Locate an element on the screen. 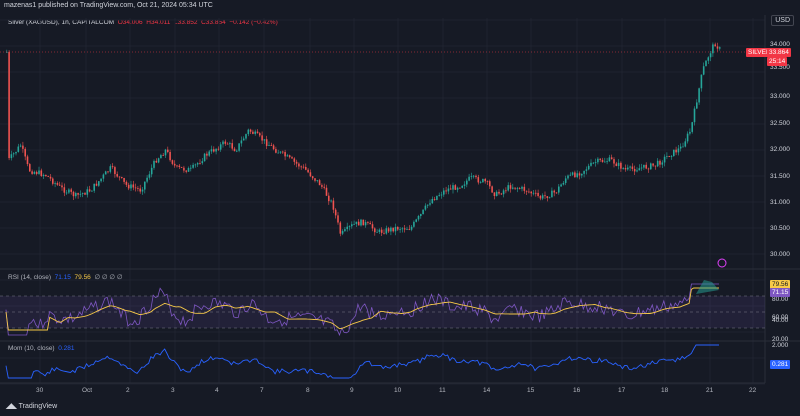  time-label: 8 is located at coordinates (308, 390).